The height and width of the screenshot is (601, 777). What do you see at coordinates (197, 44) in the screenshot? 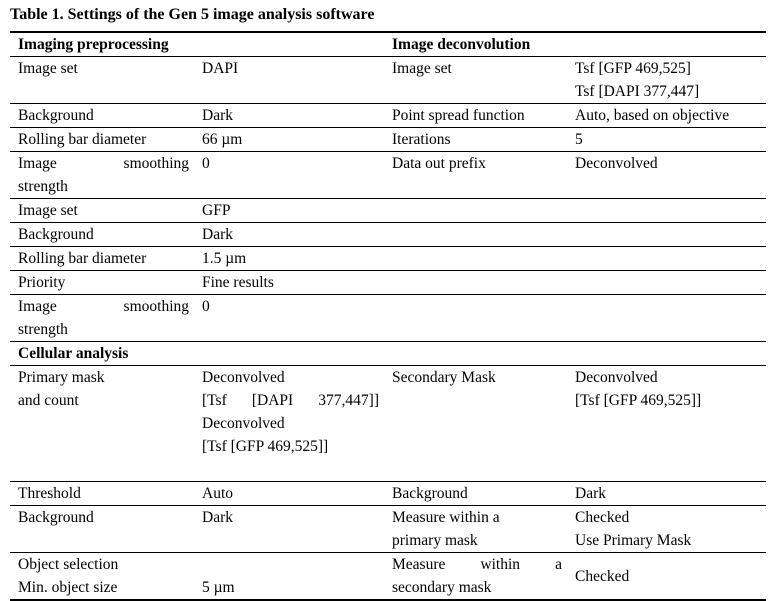
I see `section-header-imaging-preprocessing: Imaging preprocessing` at bounding box center [197, 44].